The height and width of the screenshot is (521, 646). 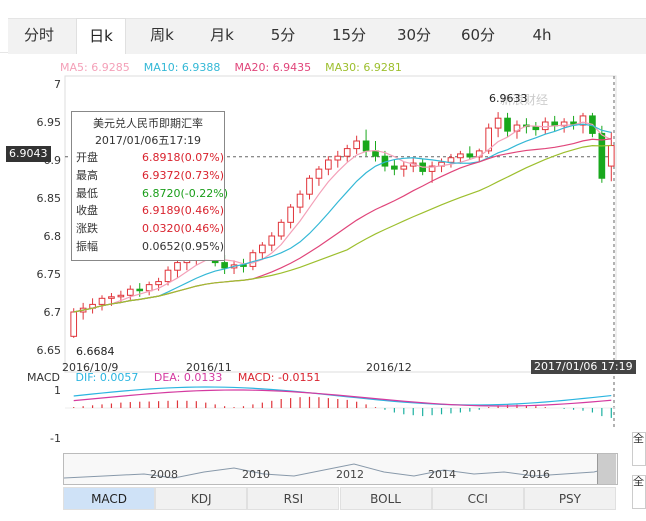 What do you see at coordinates (477, 498) in the screenshot?
I see `indicator-tab-cci: CCI` at bounding box center [477, 498].